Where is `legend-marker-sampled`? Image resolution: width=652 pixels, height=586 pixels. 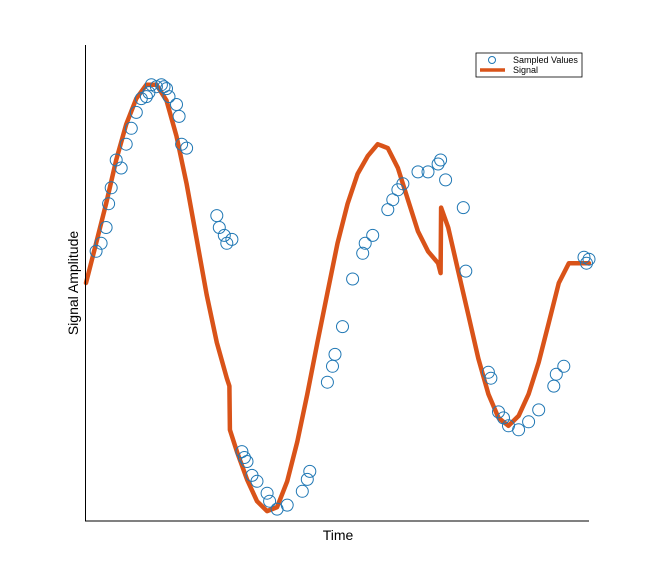 legend-marker-sampled is located at coordinates (492, 60).